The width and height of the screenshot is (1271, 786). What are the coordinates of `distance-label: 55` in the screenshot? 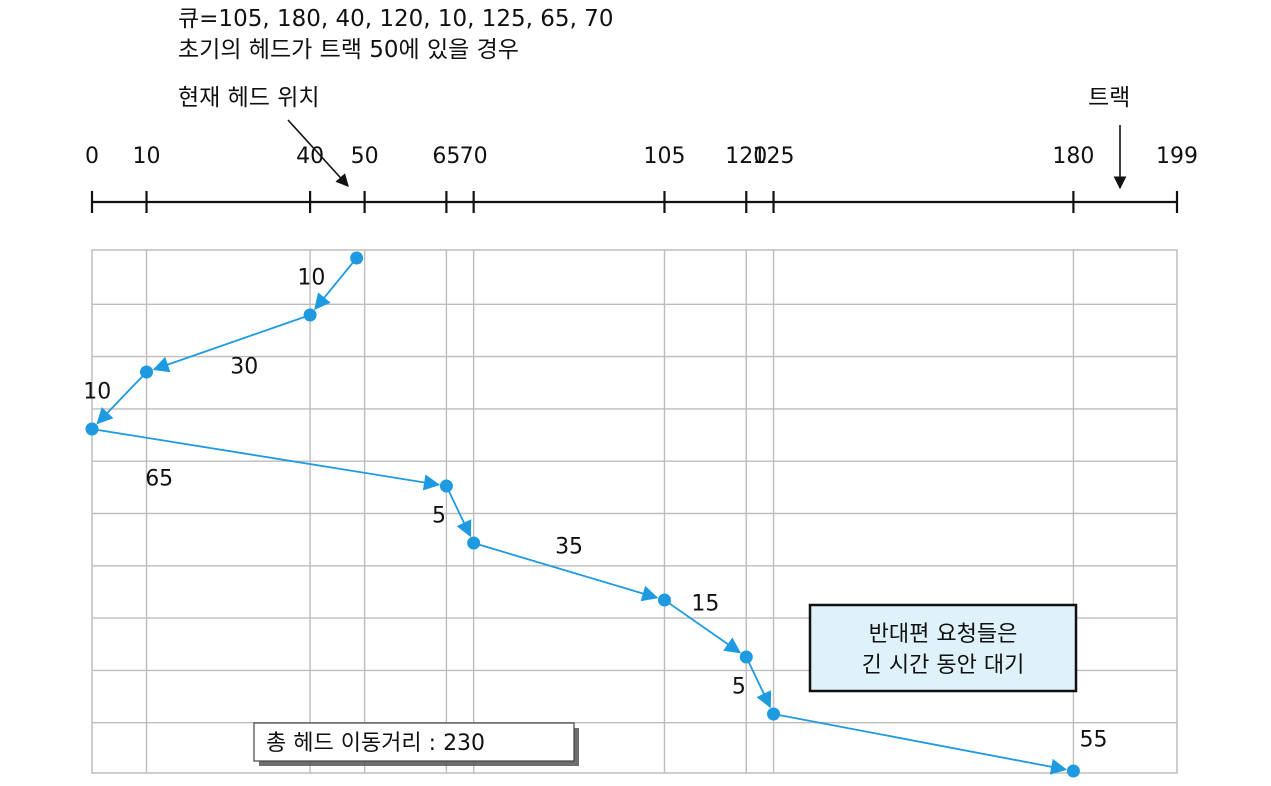 It's located at (1093, 740).